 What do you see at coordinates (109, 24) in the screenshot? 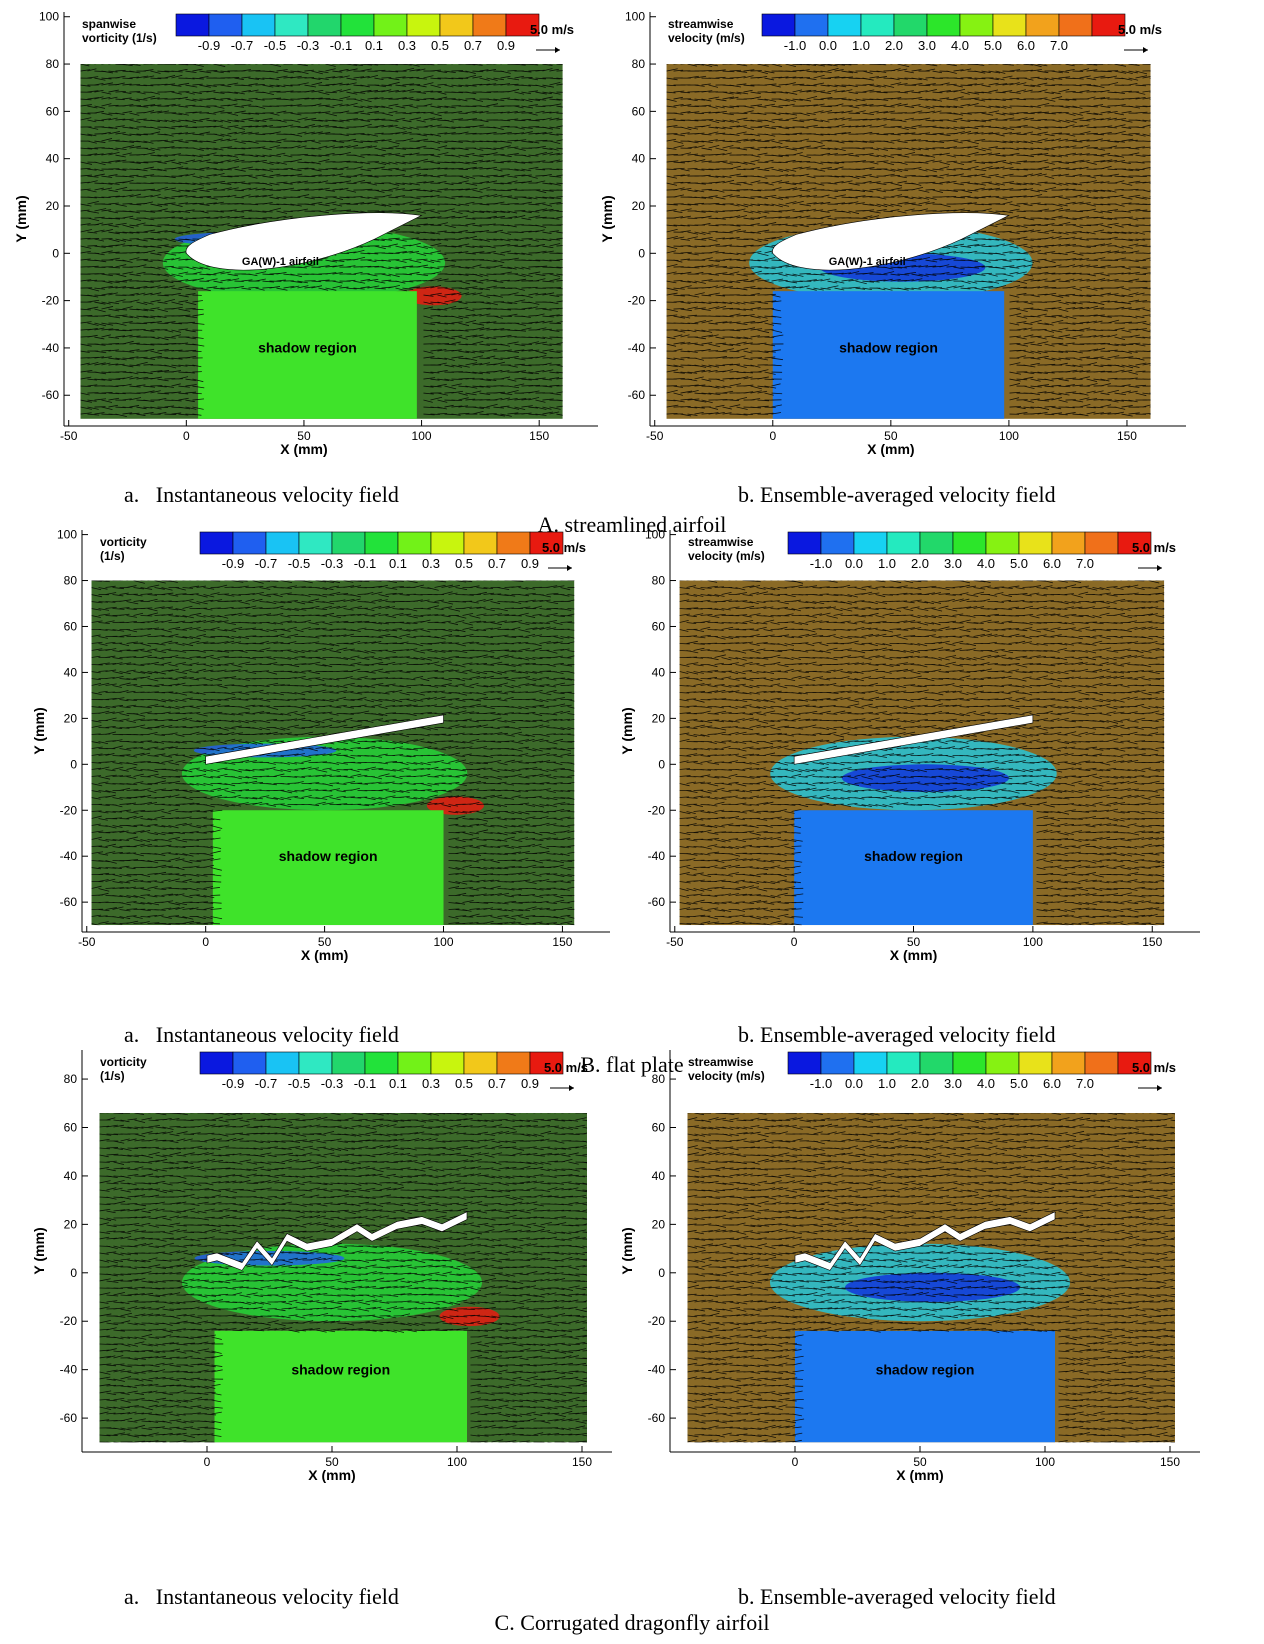
I see `legend-title: spanwise` at bounding box center [109, 24].